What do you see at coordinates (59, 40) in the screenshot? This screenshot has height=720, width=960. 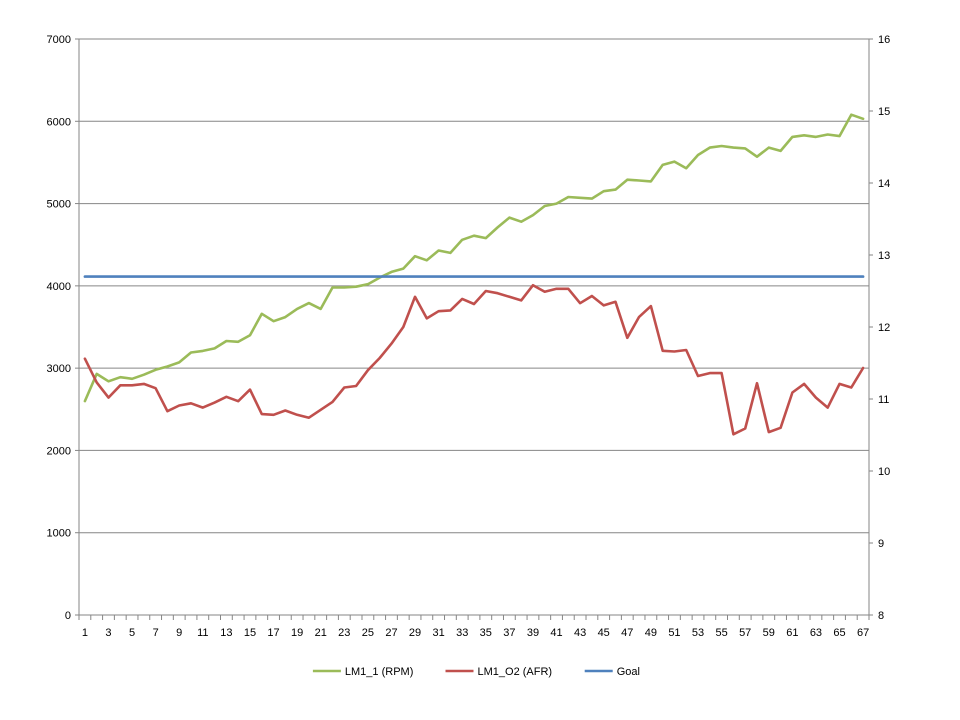 I see `y-tick-label: 7000` at bounding box center [59, 40].